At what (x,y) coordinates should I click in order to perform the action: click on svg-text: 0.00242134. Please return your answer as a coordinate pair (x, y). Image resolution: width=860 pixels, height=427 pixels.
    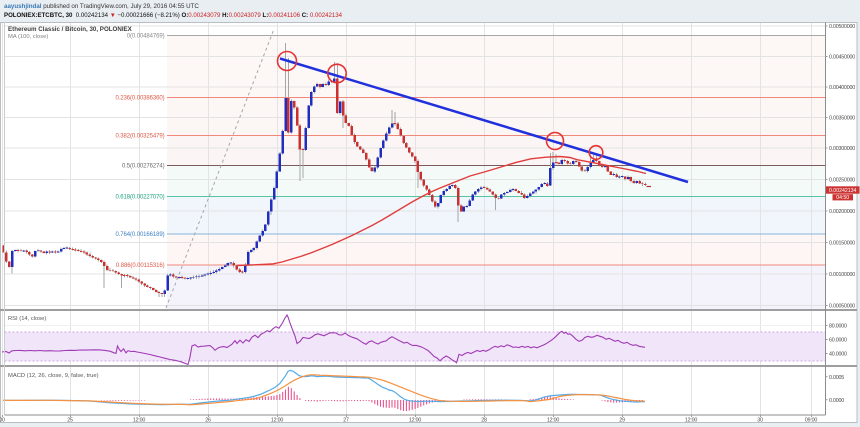
    Looking at the image, I should click on (843, 191).